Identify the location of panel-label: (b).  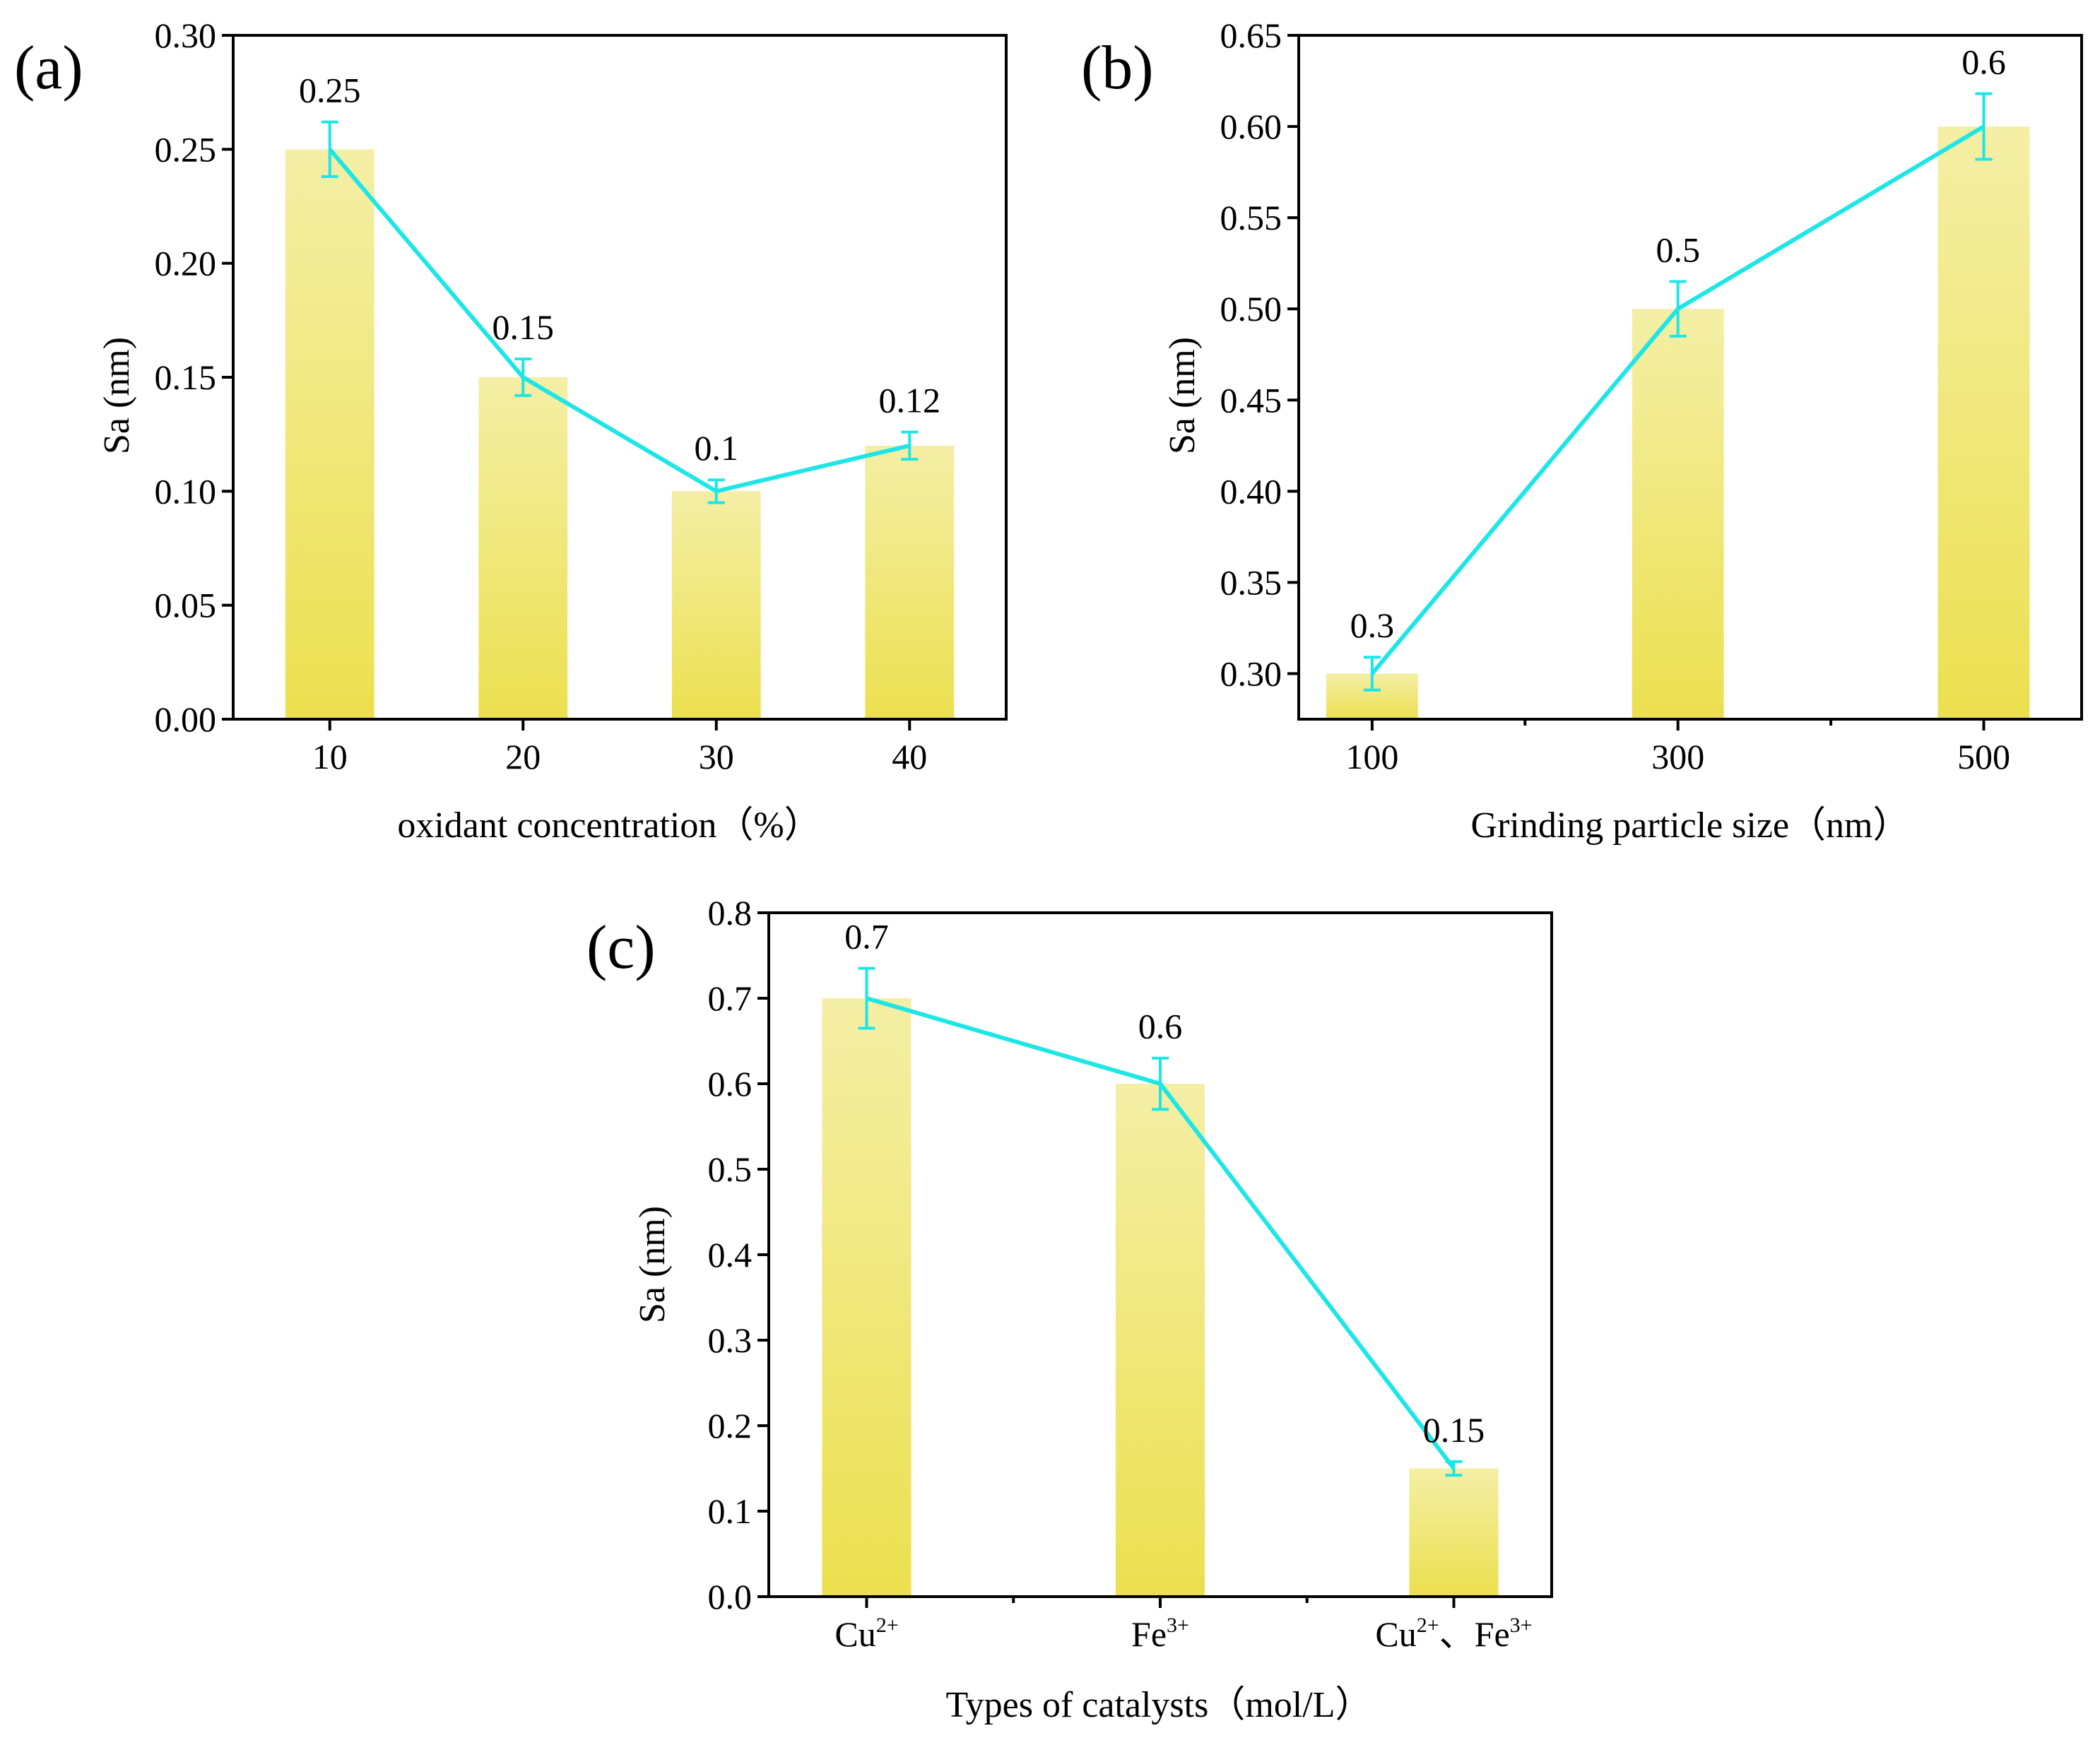
(1117, 68).